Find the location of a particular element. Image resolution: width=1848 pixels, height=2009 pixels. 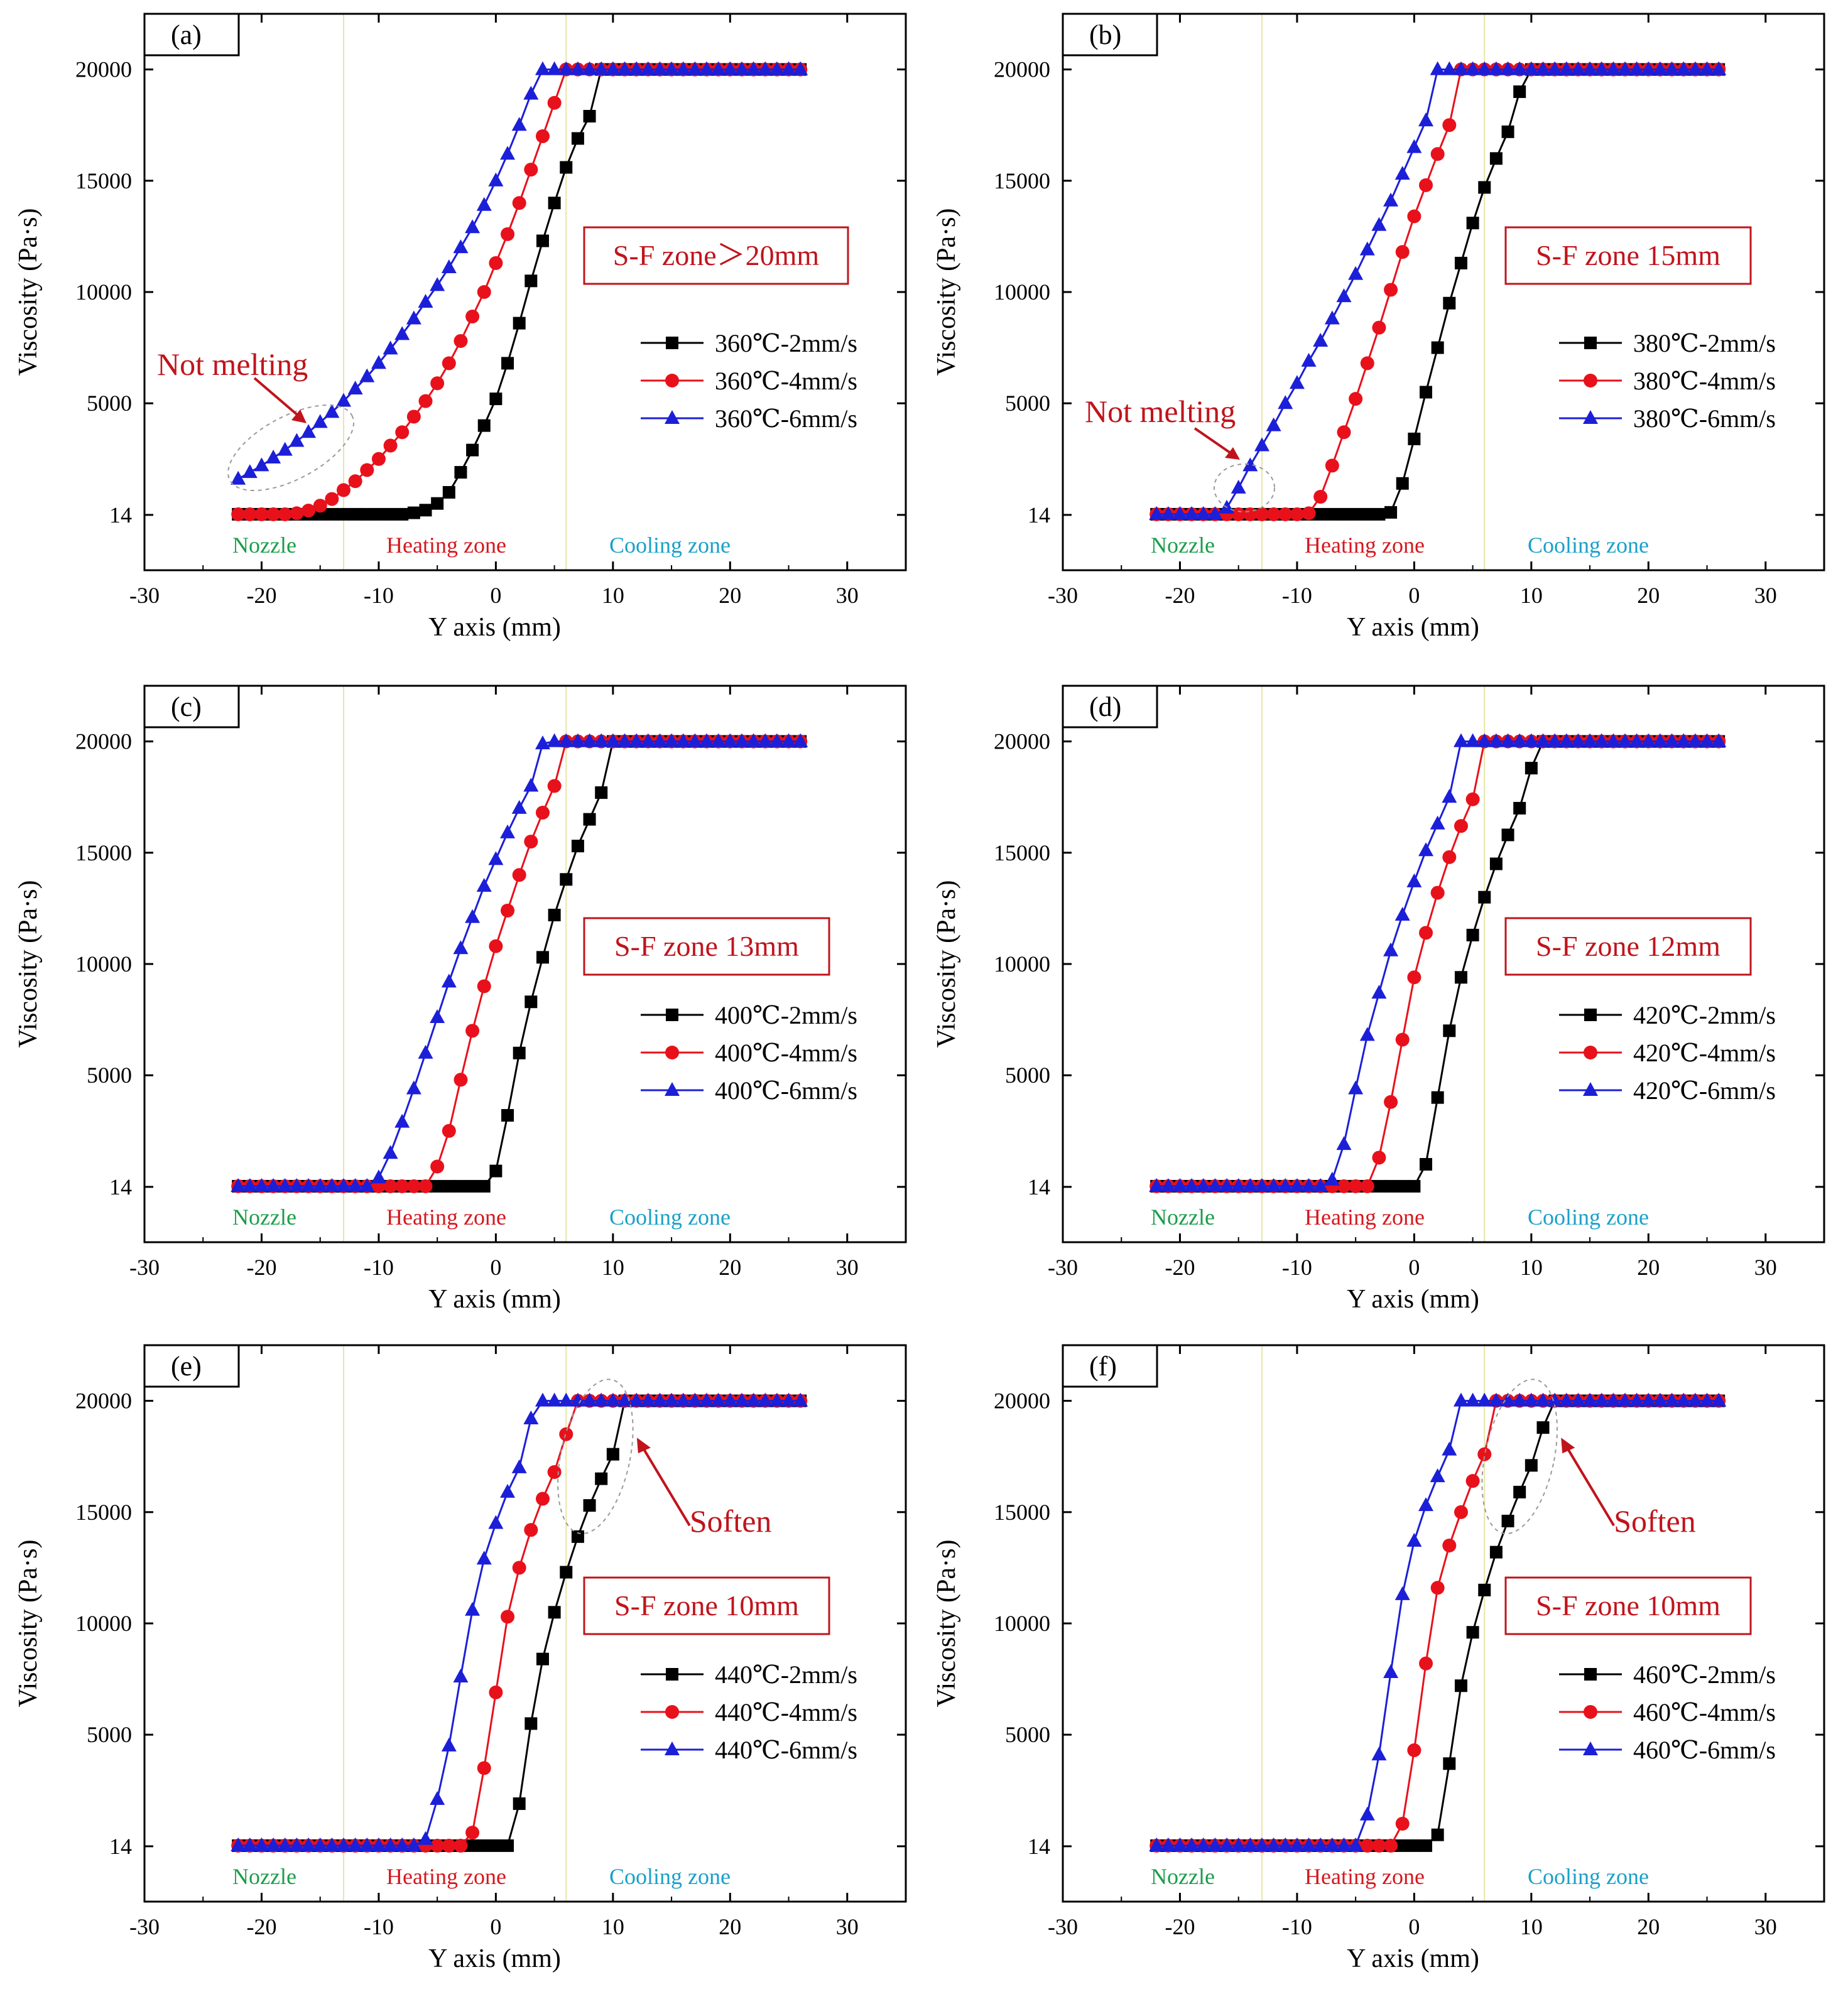

panel-label-box is located at coordinates (1110, 35).